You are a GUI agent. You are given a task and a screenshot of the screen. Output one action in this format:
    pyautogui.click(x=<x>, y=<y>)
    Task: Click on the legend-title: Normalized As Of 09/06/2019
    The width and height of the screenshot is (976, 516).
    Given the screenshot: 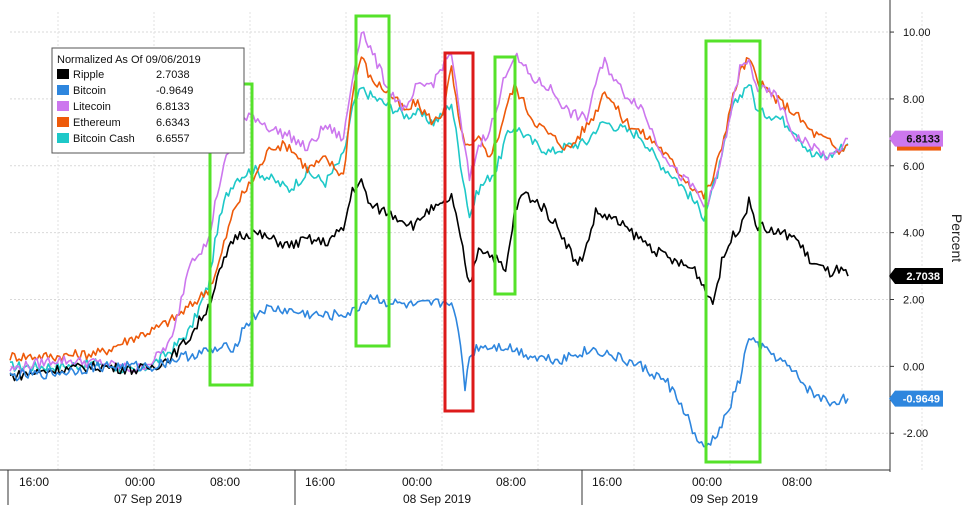 What is the action you would take?
    pyautogui.click(x=129, y=60)
    